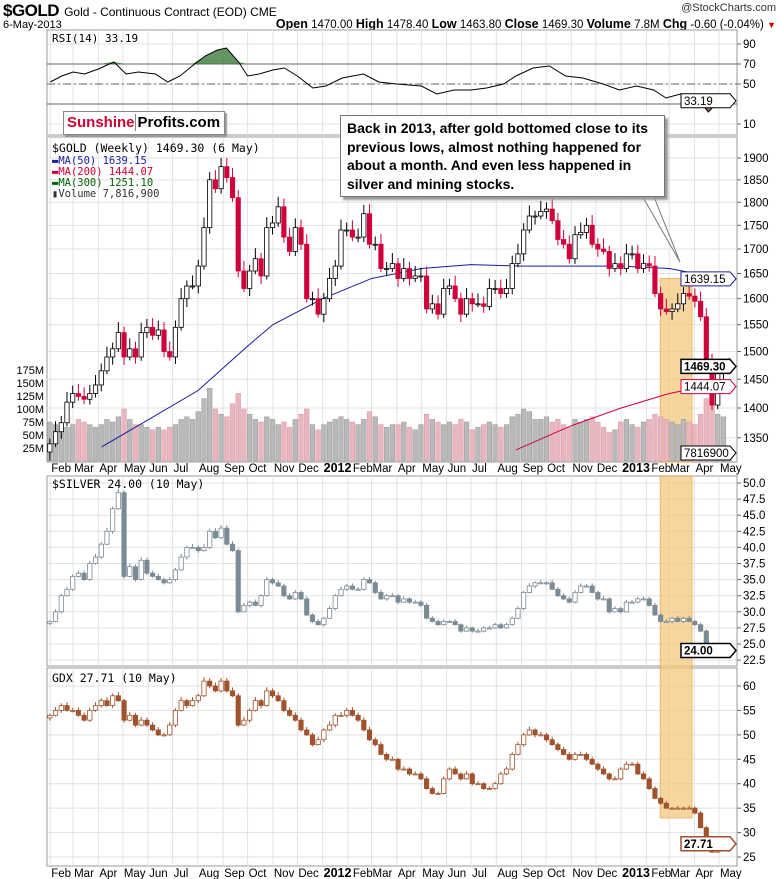 This screenshot has height=879, width=780. Describe the element at coordinates (33, 423) in the screenshot. I see `volume-tick-label: 75M` at that location.